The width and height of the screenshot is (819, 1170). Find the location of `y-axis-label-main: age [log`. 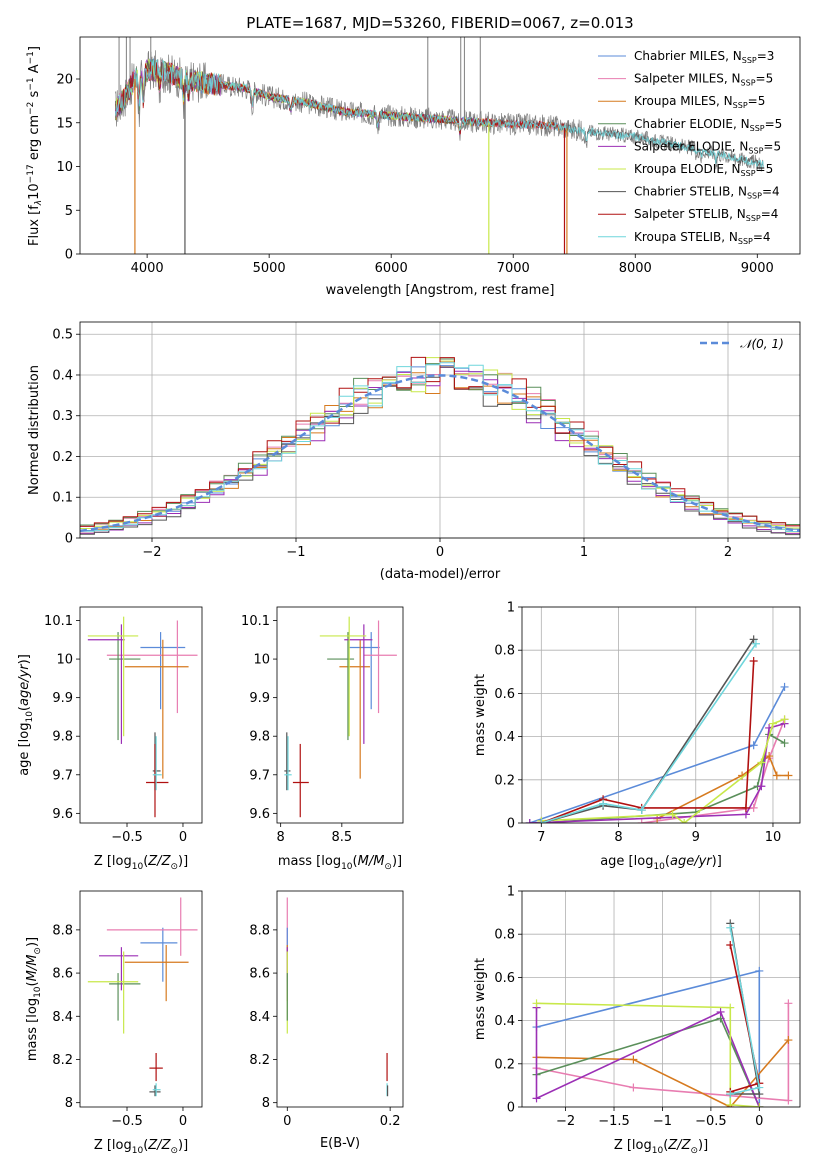

y-axis-label-main: age [log is located at coordinates (24, 749).